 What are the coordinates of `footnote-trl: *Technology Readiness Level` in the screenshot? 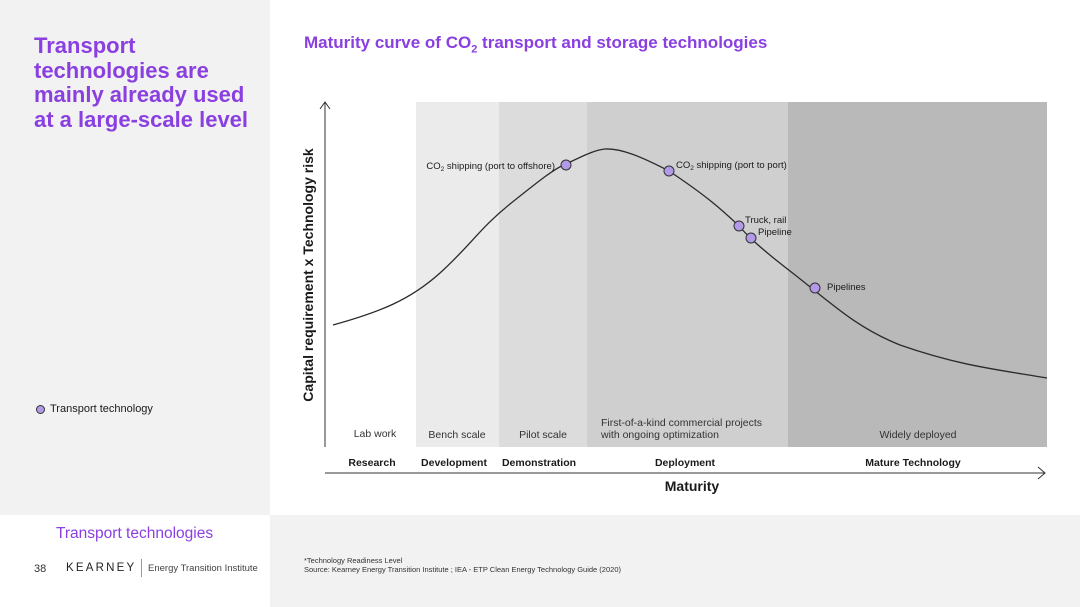 It's located at (353, 560).